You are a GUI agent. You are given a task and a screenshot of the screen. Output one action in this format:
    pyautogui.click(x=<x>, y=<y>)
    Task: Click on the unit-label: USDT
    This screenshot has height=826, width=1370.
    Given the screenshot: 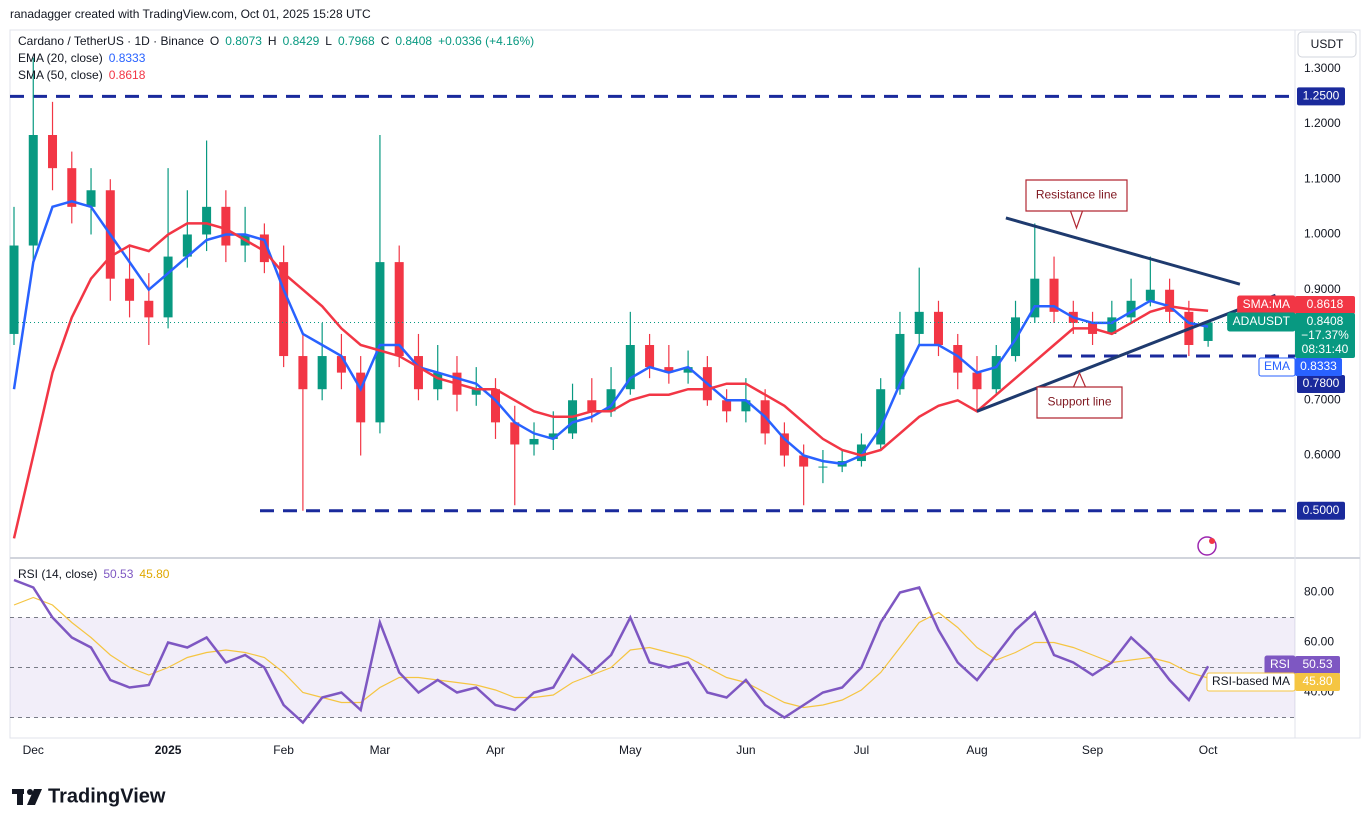 What is the action you would take?
    pyautogui.click(x=1327, y=44)
    